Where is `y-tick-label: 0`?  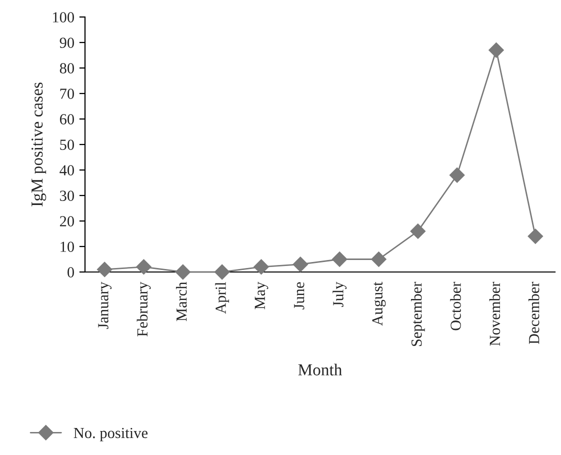
y-tick-label: 0 is located at coordinates (71, 272).